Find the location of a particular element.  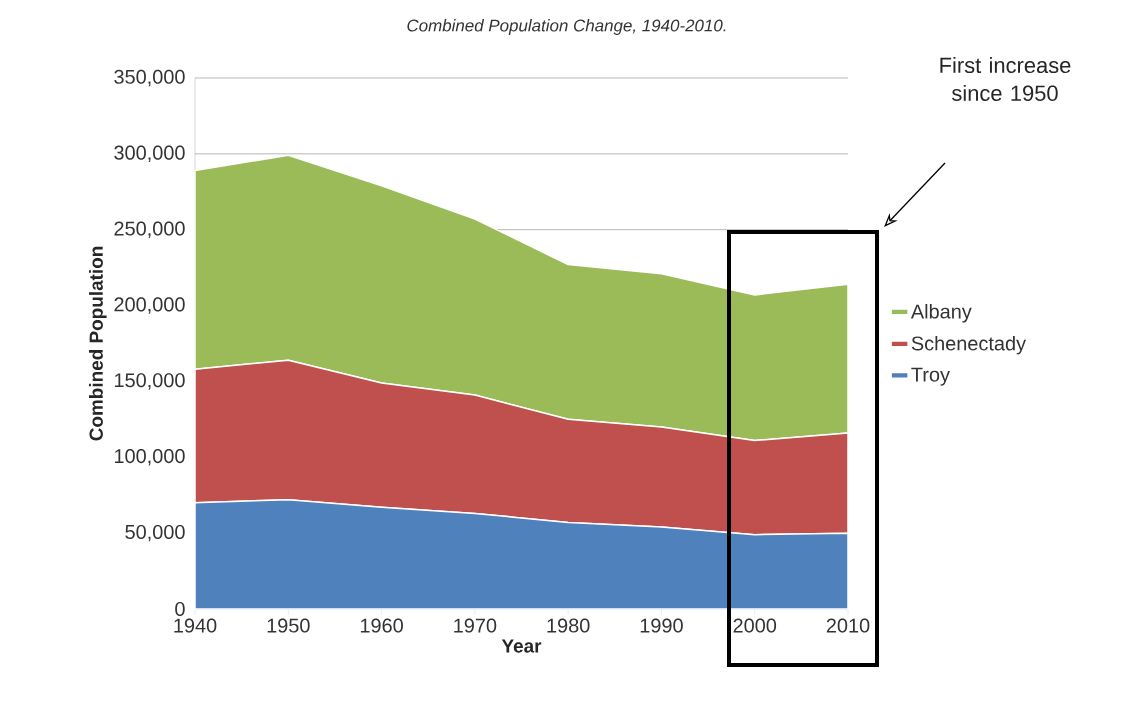

x-tick-label: 1970 is located at coordinates (475, 625).